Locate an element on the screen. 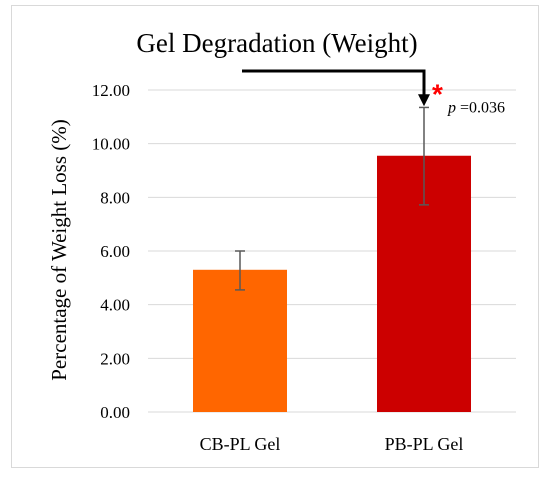  y-tick-label: 8.00 is located at coordinates (115, 197).